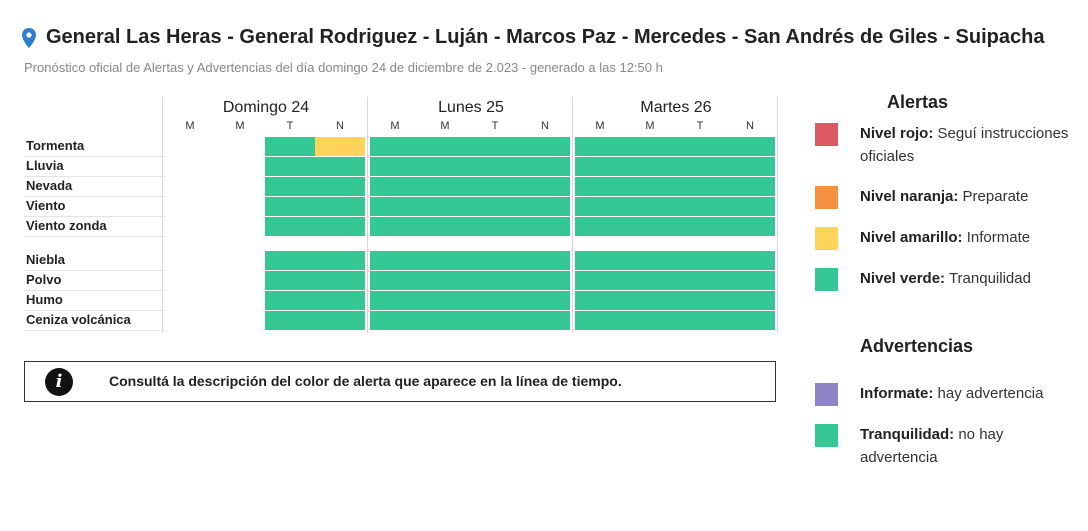 The width and height of the screenshot is (1088, 531). I want to click on alerta-level-name: Nivel naranja:, so click(909, 196).